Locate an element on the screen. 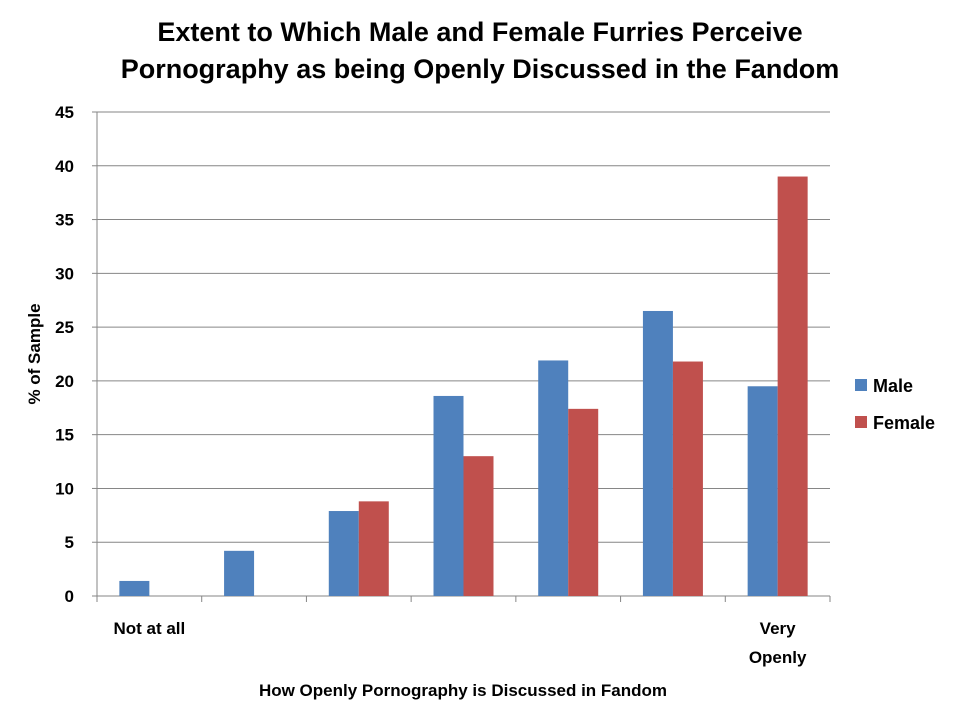 The height and width of the screenshot is (720, 960). legend-swatch-male is located at coordinates (861, 385).